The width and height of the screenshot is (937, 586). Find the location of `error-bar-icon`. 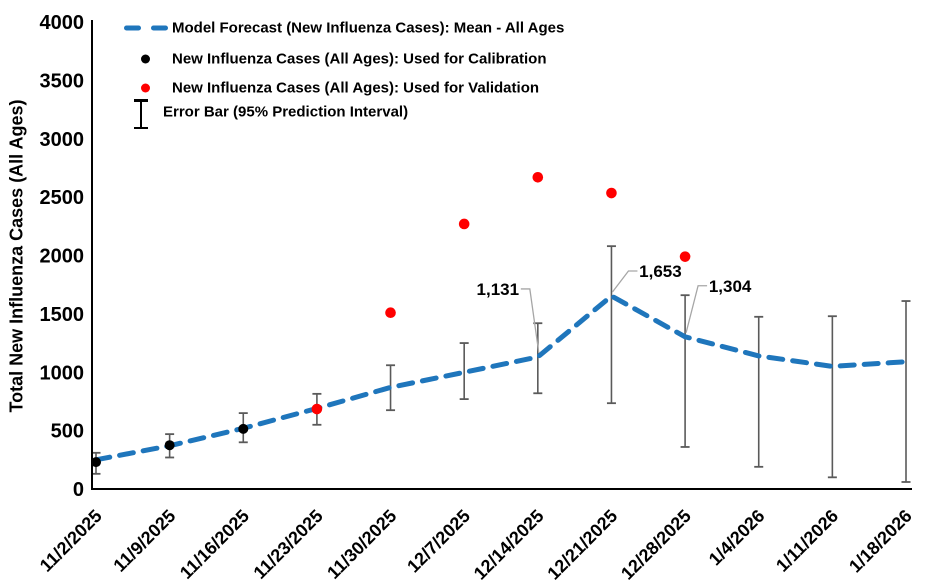

error-bar-icon is located at coordinates (141, 114).